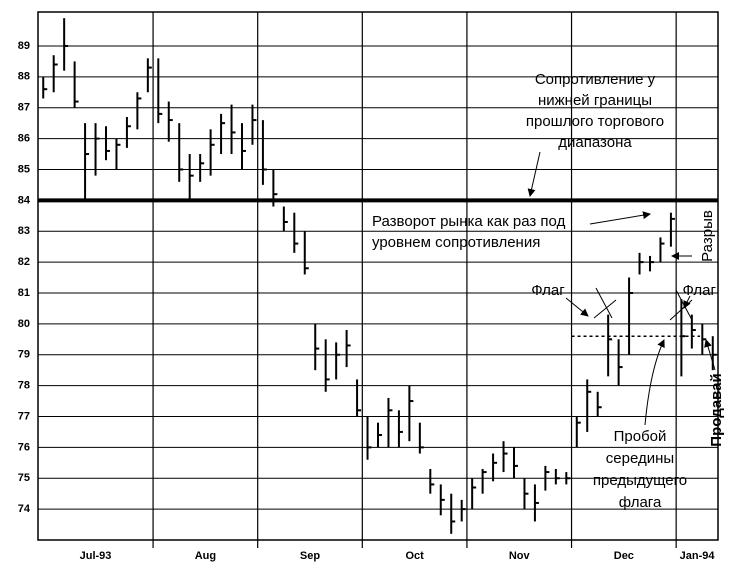  Describe the element at coordinates (24, 447) in the screenshot. I see `y-tick-label: 76` at that location.